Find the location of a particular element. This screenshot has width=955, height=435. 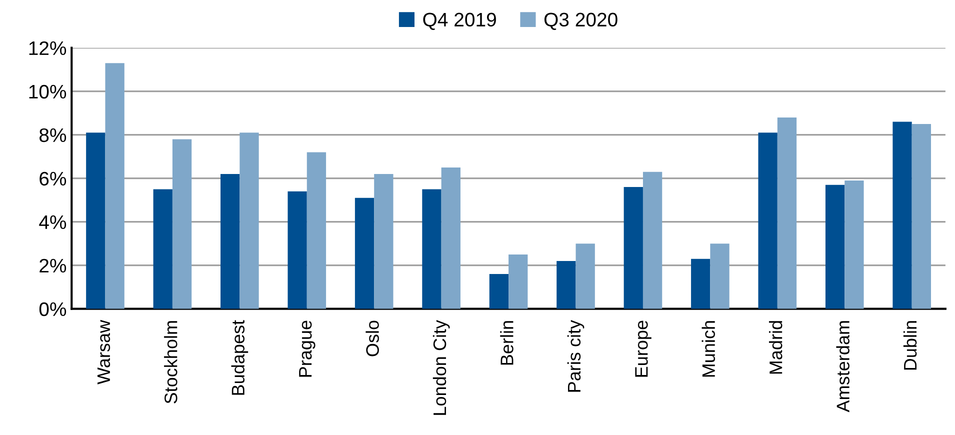

y-tick-label: 2% is located at coordinates (53, 265).